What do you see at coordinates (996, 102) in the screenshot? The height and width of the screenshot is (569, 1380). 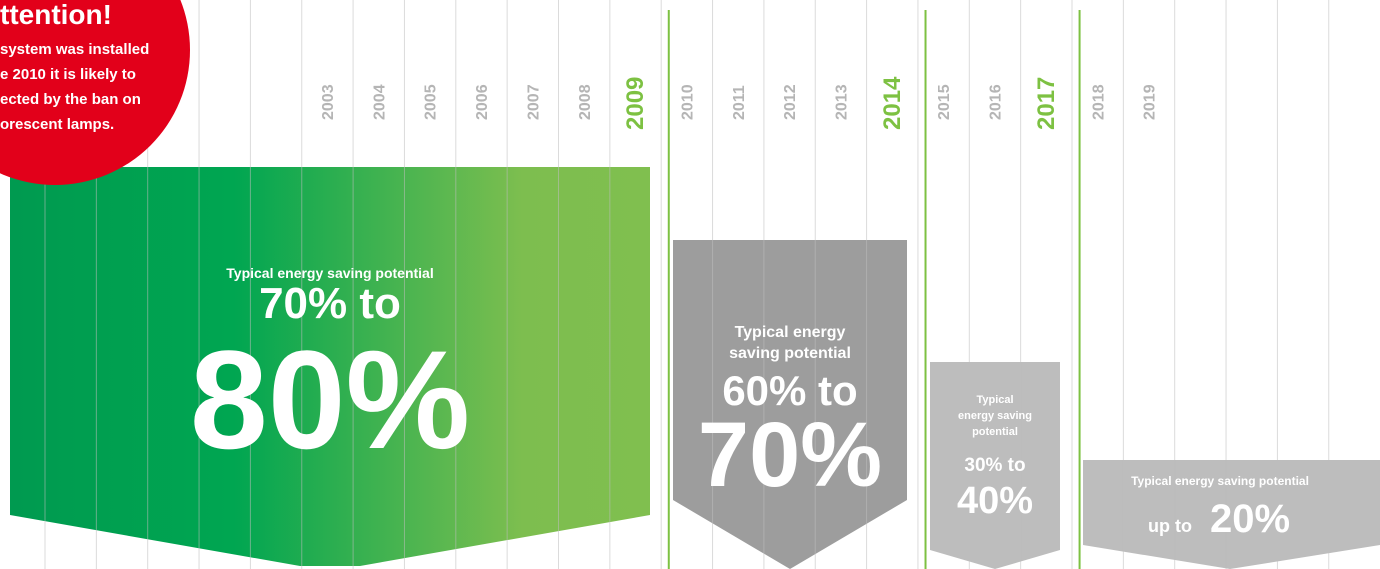 I see `year-label: 2016` at bounding box center [996, 102].